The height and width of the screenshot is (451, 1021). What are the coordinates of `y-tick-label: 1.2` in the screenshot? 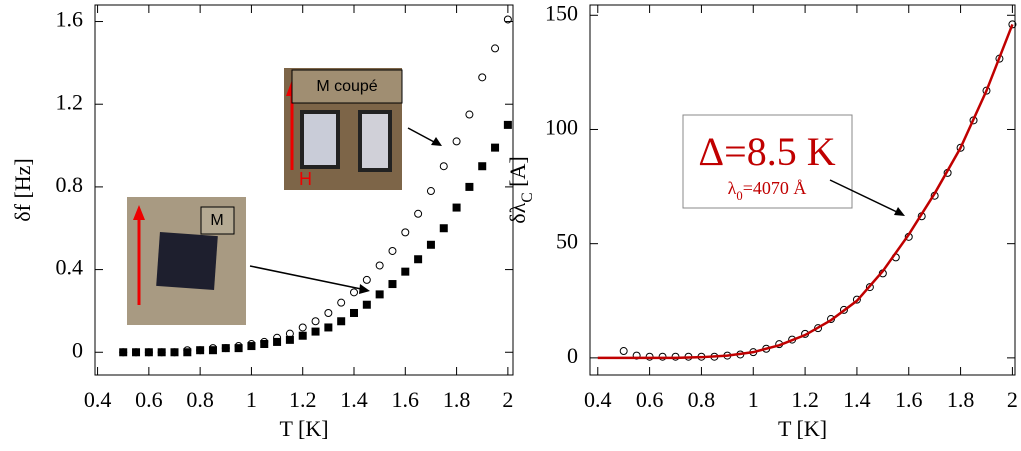 It's located at (70, 101).